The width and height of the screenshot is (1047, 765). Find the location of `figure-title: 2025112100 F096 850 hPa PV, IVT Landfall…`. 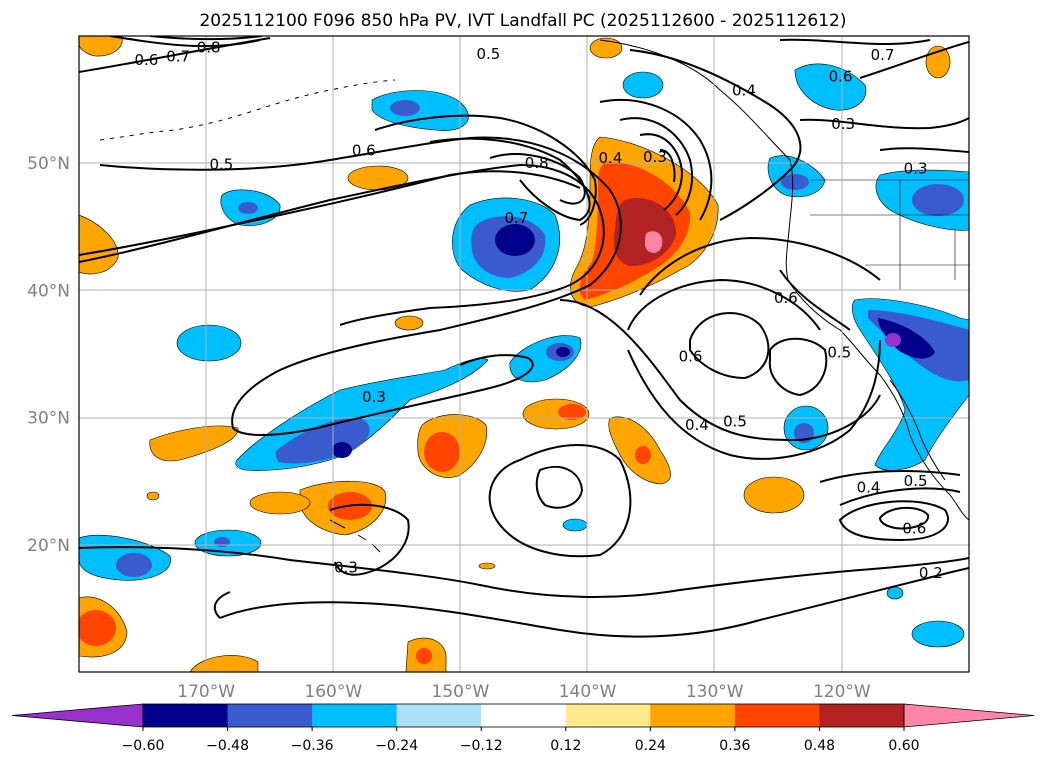

figure-title: 2025112100 F096 850 hPa PV, IVT Landfall… is located at coordinates (522, 21).